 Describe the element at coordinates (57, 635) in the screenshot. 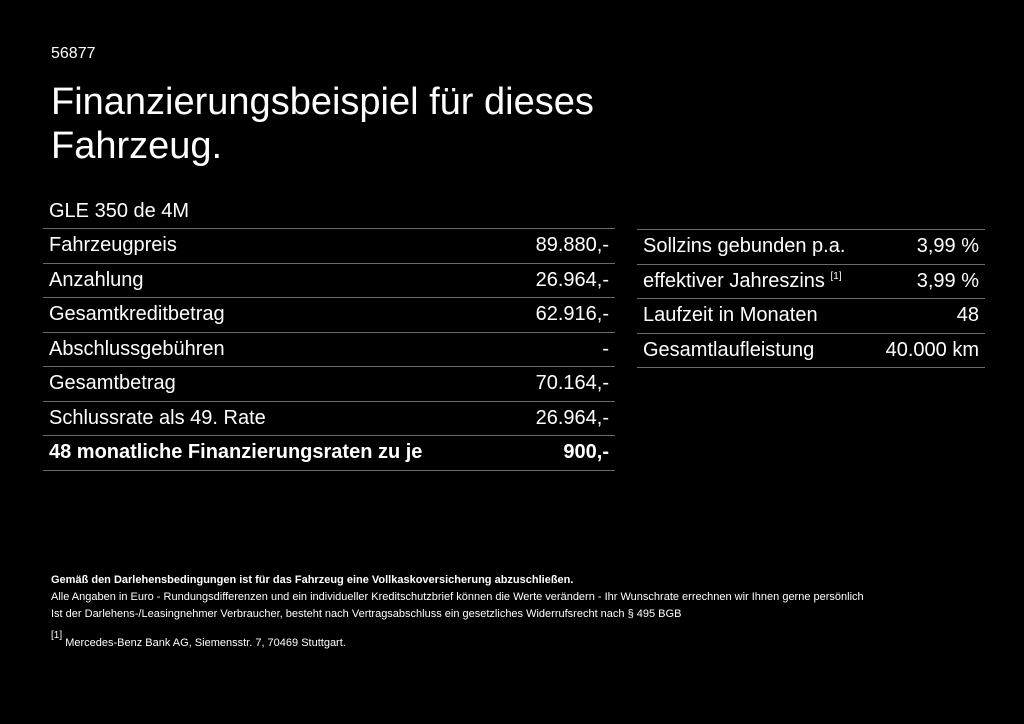

I see `footnote-mark: [1]` at that location.